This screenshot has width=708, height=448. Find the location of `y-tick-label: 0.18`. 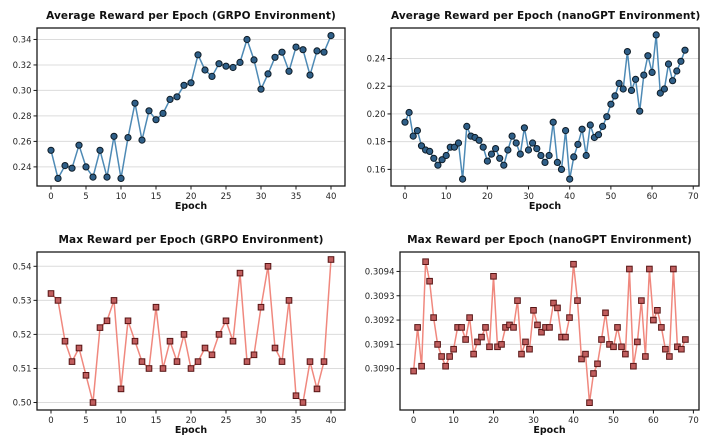

y-tick-label: 0.18 is located at coordinates (376, 143).